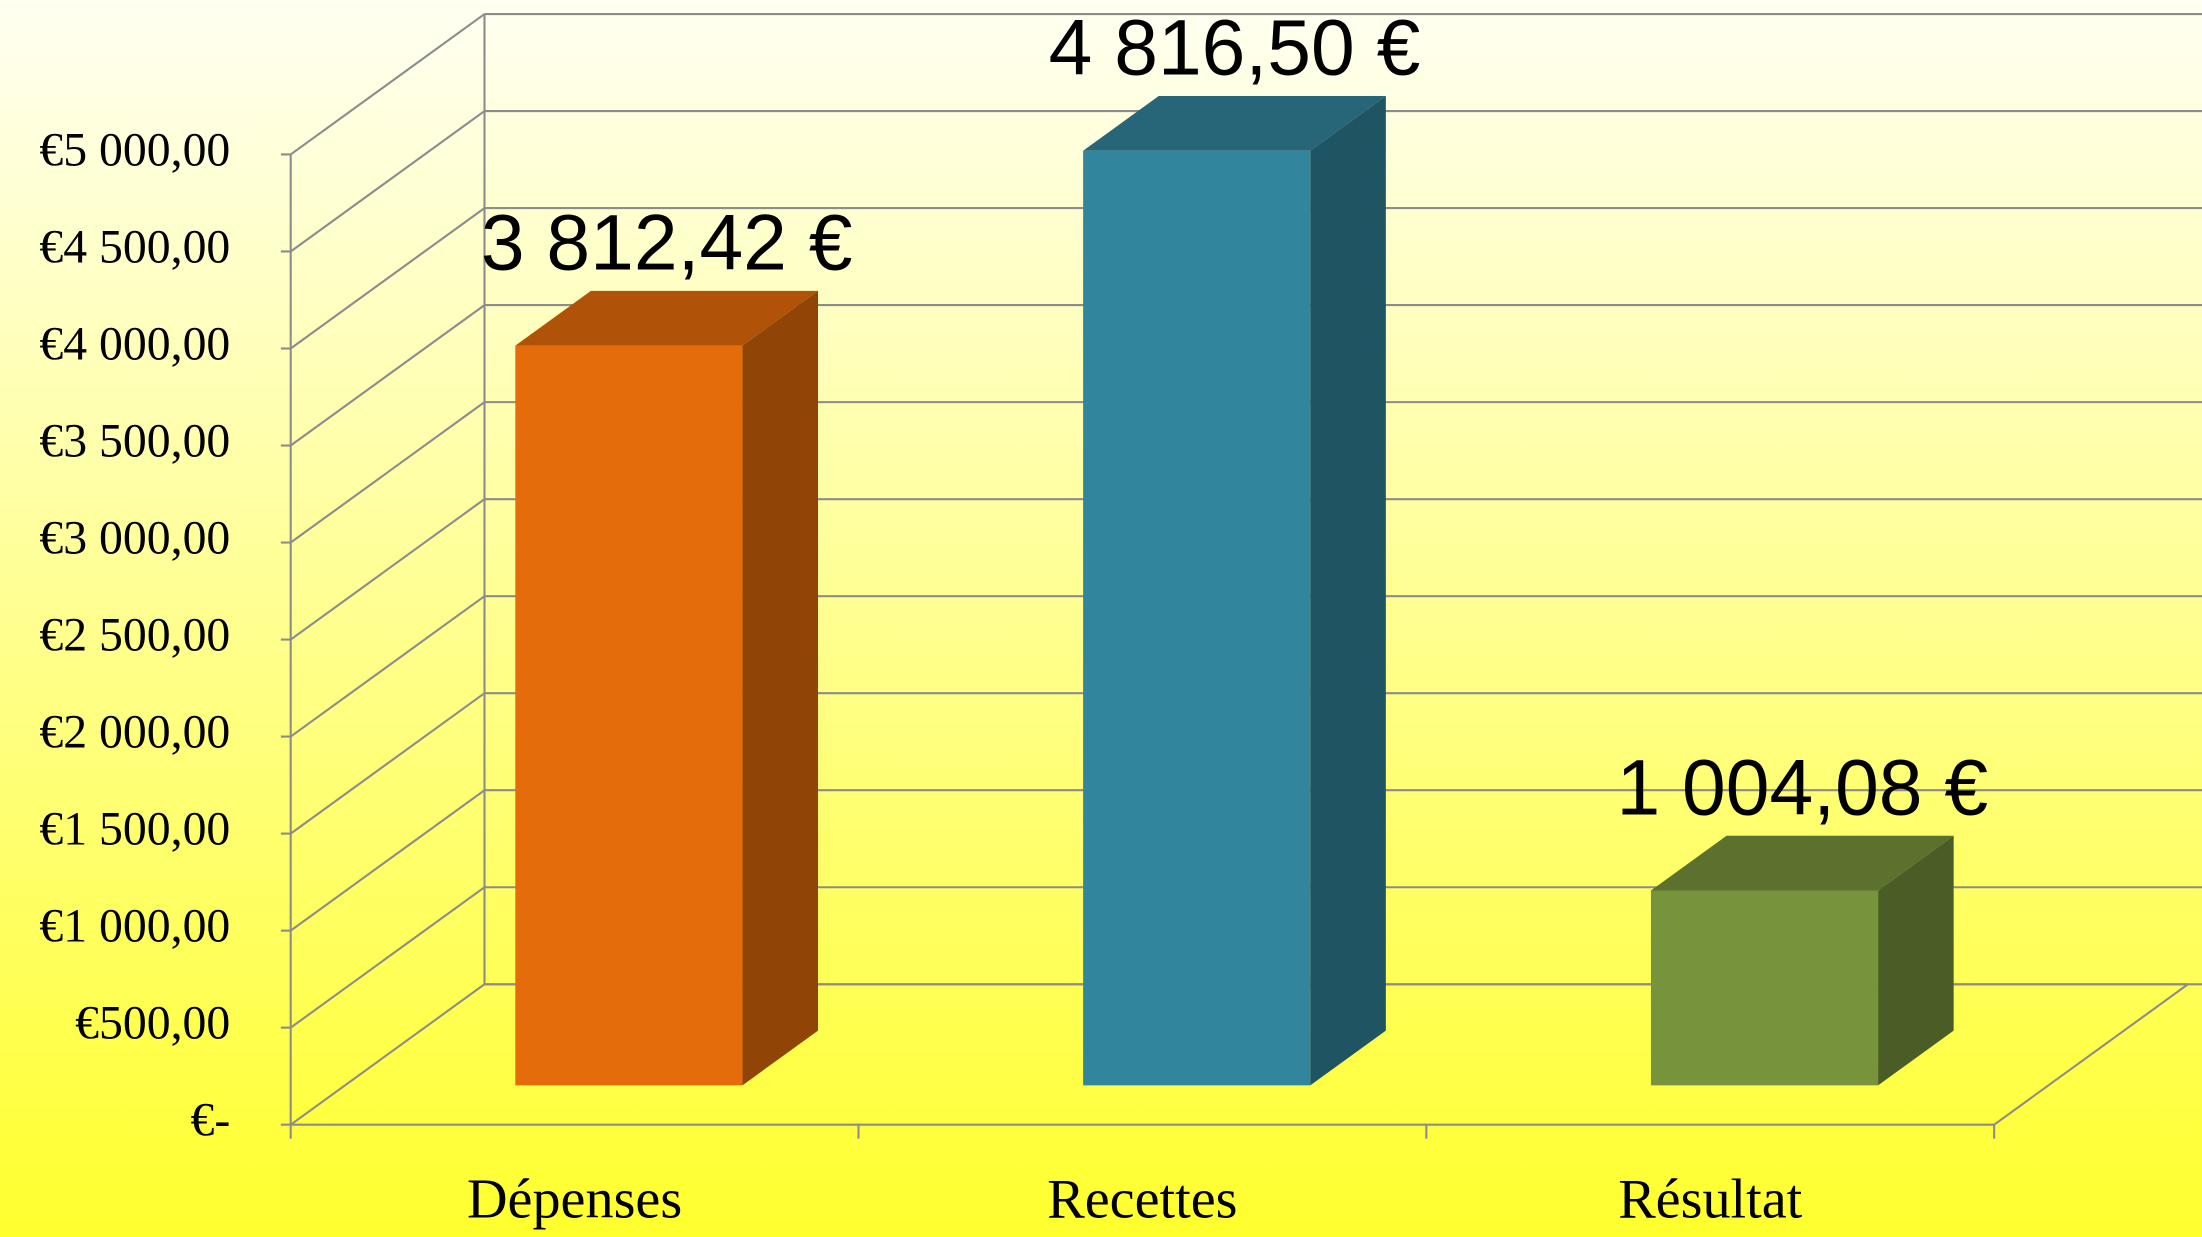 The image size is (2202, 1237). Describe the element at coordinates (667, 242) in the screenshot. I see `value-label: 3 812,42 €` at that location.